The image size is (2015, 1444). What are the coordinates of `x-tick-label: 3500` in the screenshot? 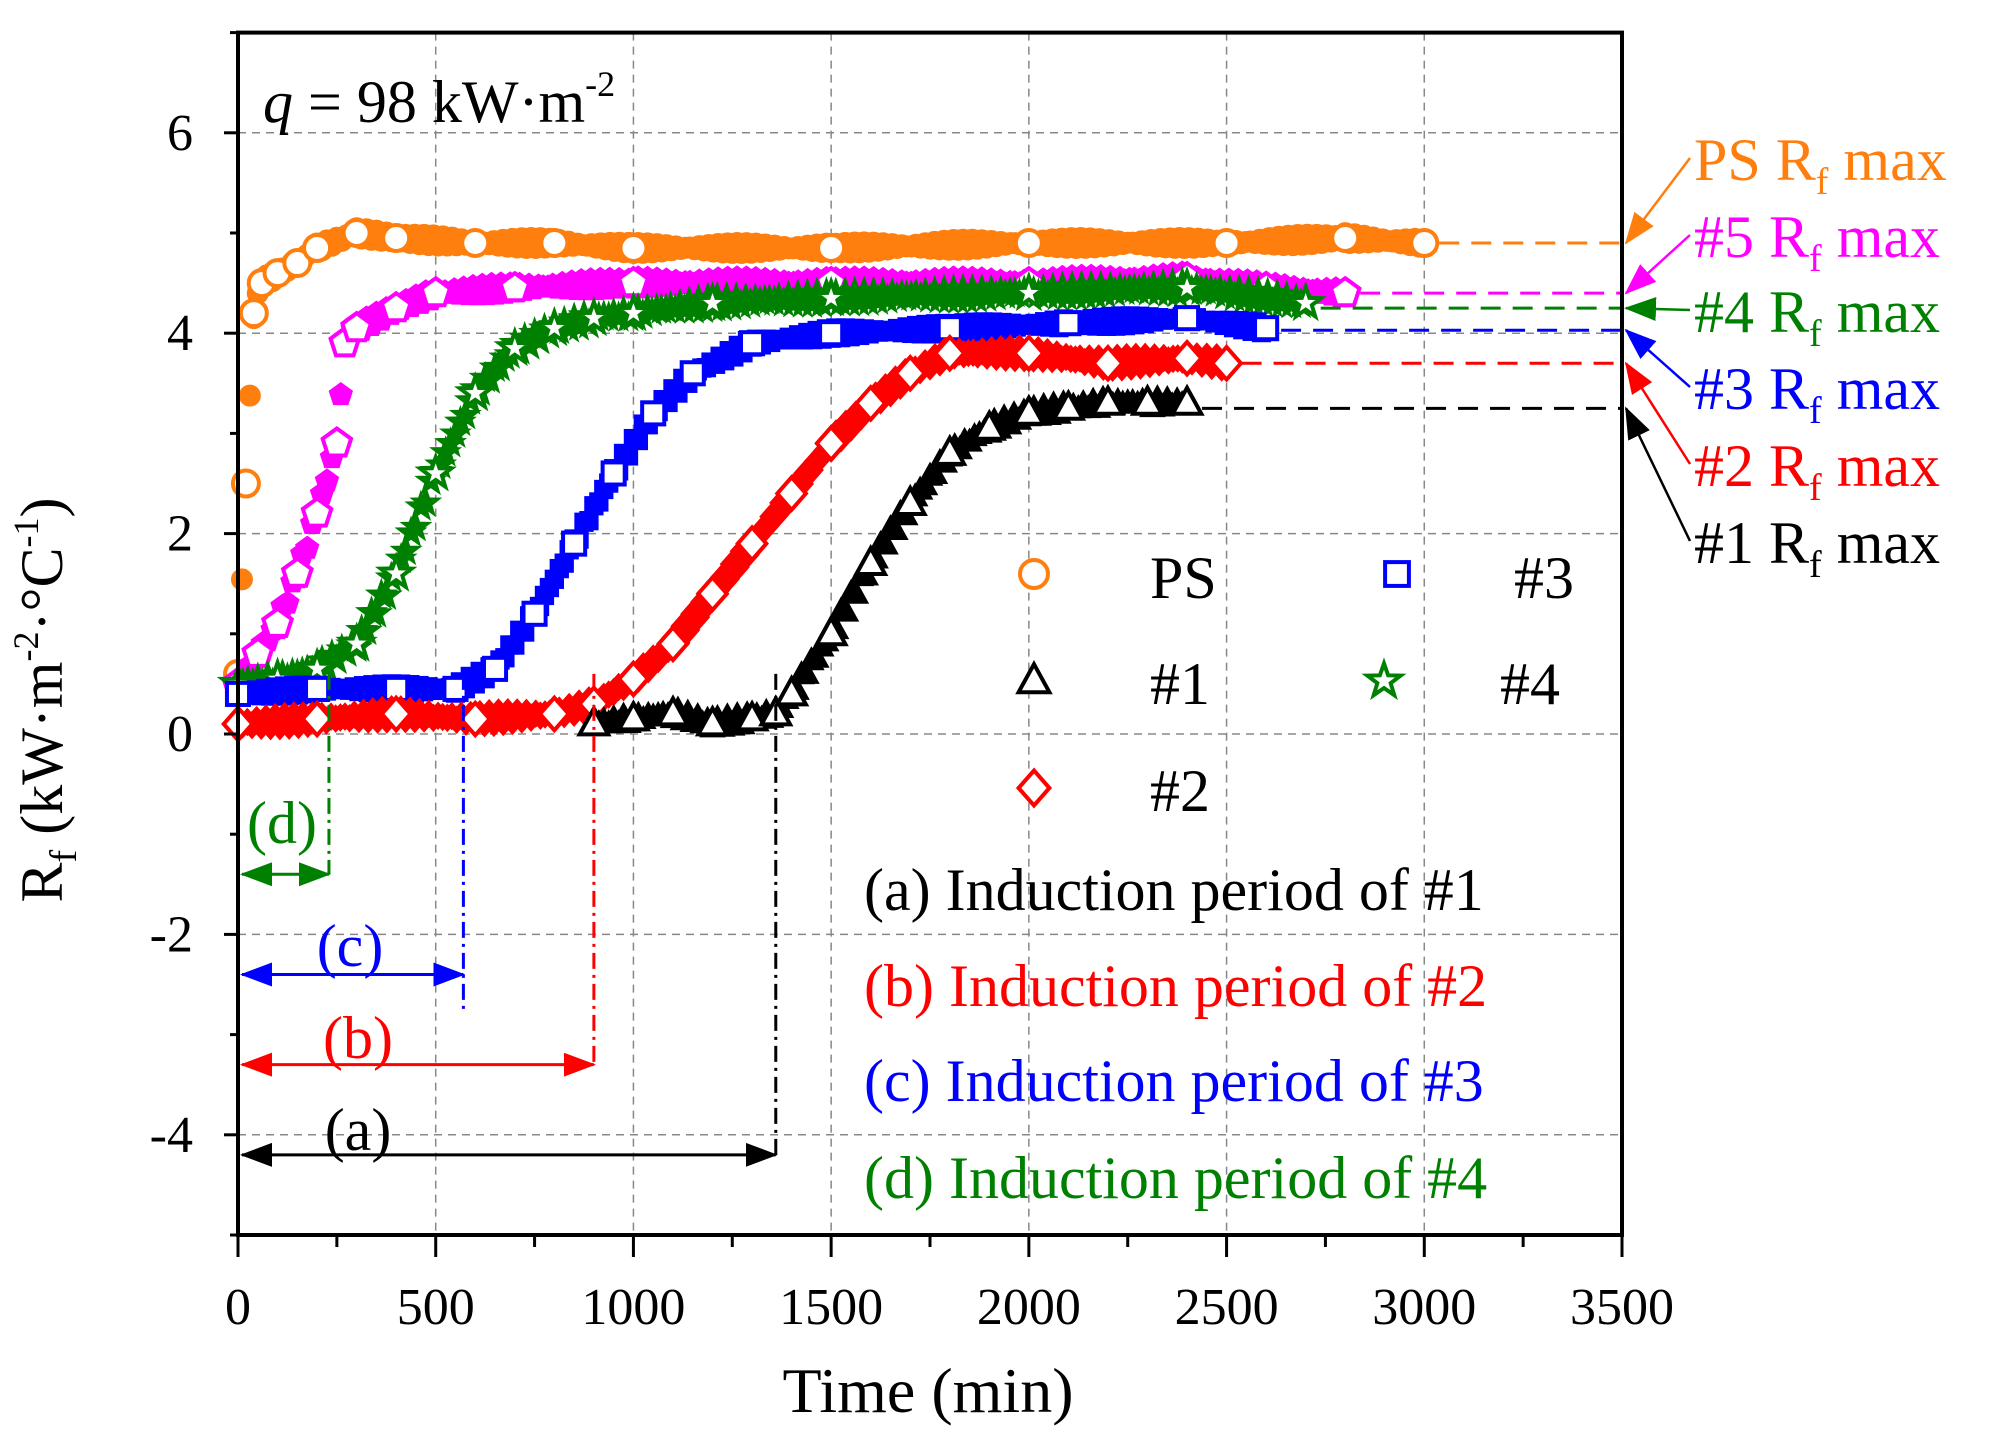 It's located at (1622, 1307).